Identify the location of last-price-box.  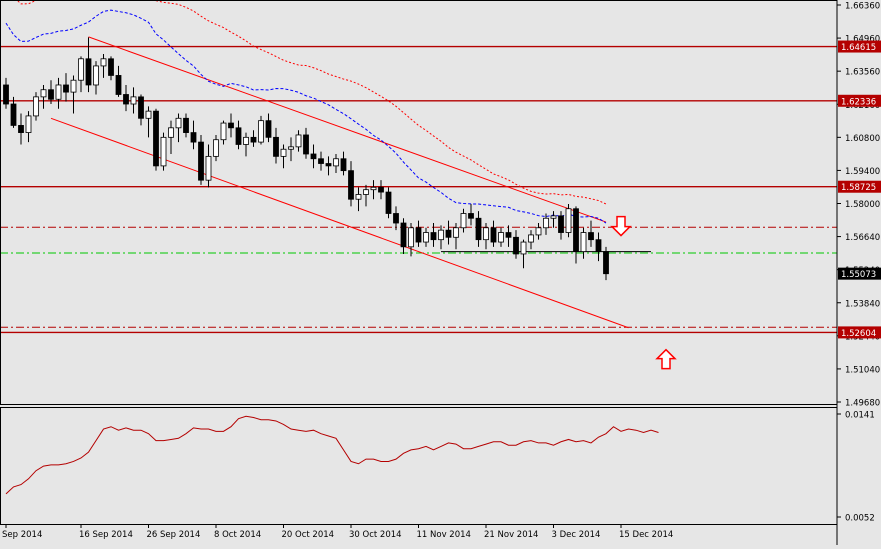
(859, 273).